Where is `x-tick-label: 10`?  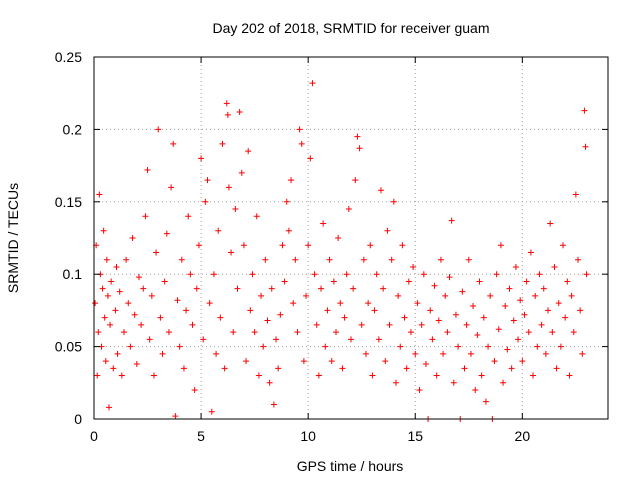
x-tick-label: 10 is located at coordinates (308, 436).